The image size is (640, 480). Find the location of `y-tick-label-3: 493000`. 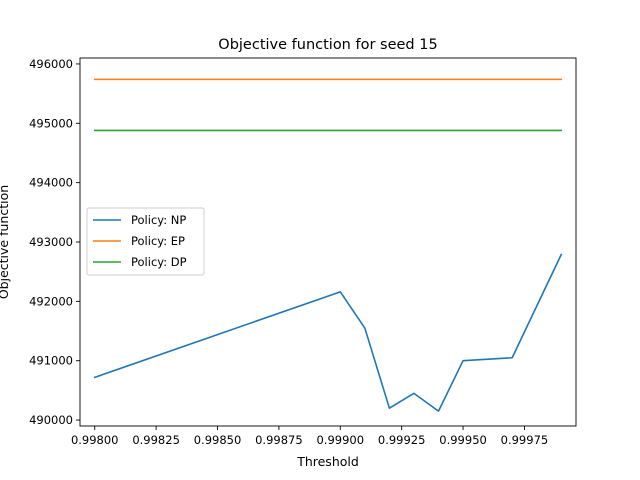

y-tick-label-3: 493000 is located at coordinates (51, 242).